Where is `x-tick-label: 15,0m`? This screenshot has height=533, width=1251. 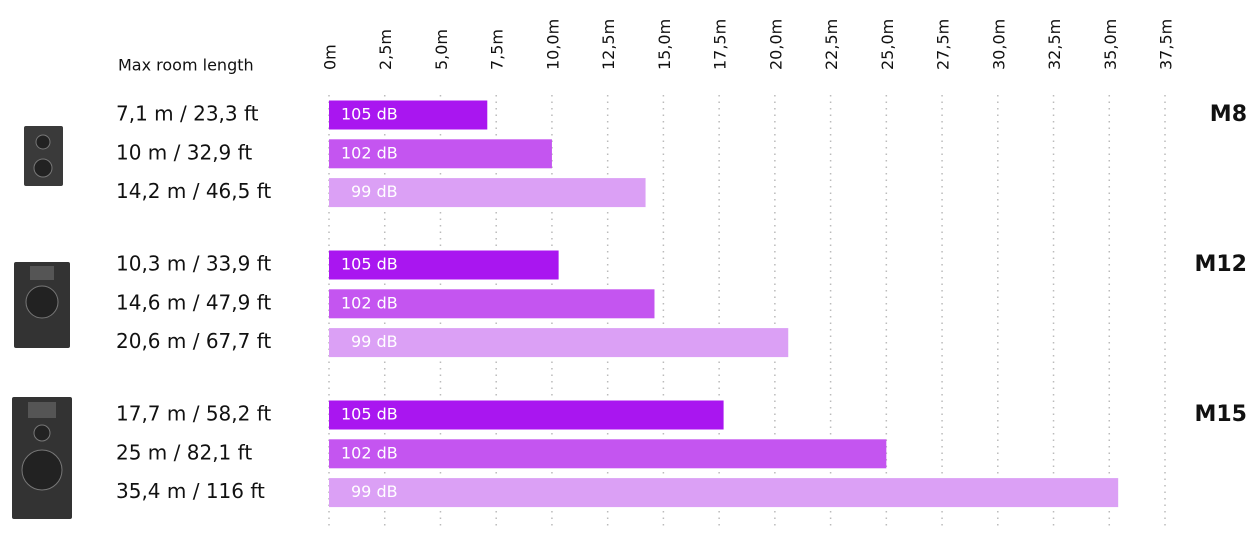
x-tick-label: 15,0m is located at coordinates (664, 44).